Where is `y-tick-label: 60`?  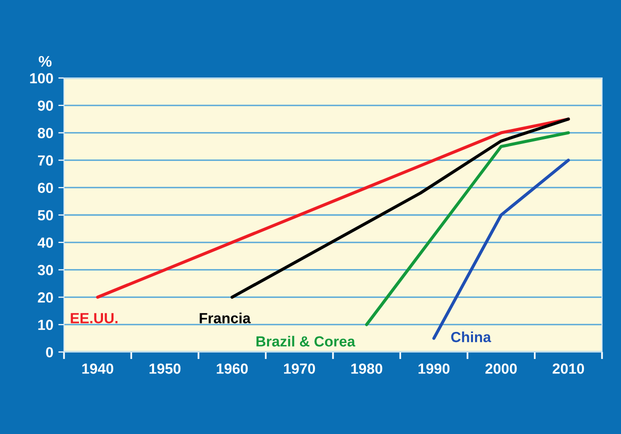 y-tick-label: 60 is located at coordinates (45, 188).